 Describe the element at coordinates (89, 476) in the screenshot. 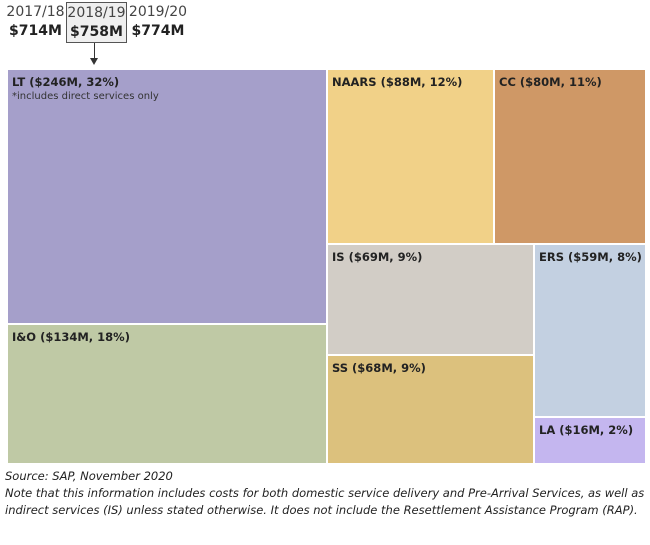

I see `source-text: Source: SAP, November 2020` at that location.